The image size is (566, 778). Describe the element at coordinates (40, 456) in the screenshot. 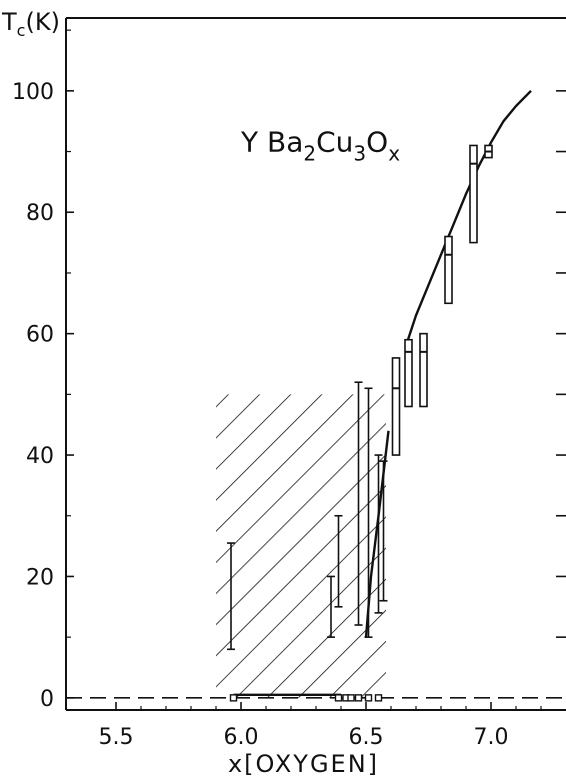

I see `y-tick-label: 40` at that location.